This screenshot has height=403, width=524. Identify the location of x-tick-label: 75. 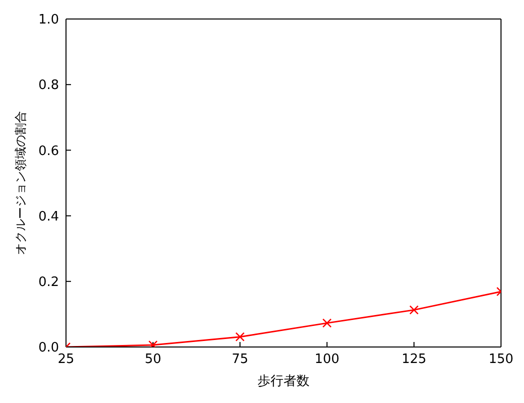
(240, 360).